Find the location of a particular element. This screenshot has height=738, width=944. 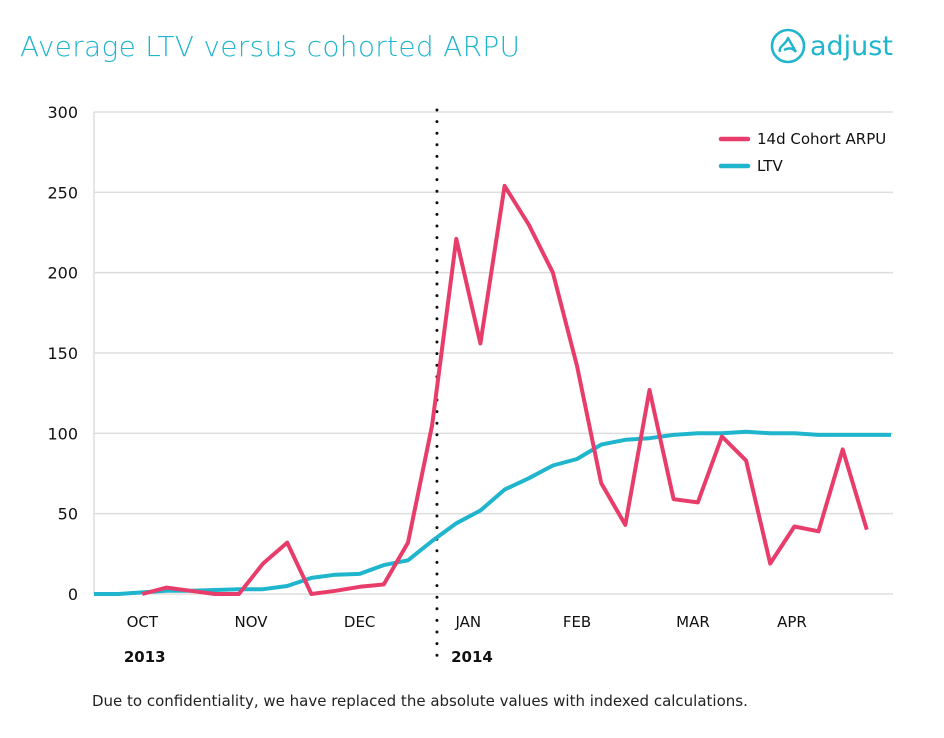

x-tick-label: MAR is located at coordinates (693, 622).